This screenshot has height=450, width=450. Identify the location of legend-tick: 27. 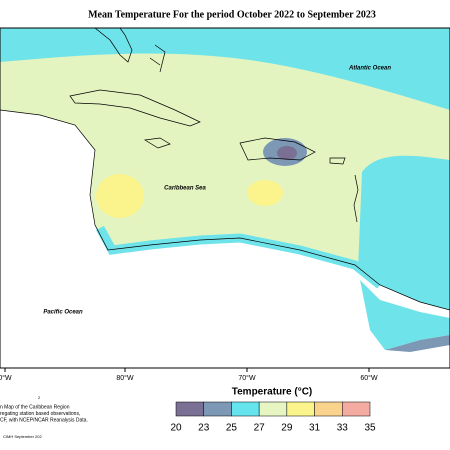
(260, 428).